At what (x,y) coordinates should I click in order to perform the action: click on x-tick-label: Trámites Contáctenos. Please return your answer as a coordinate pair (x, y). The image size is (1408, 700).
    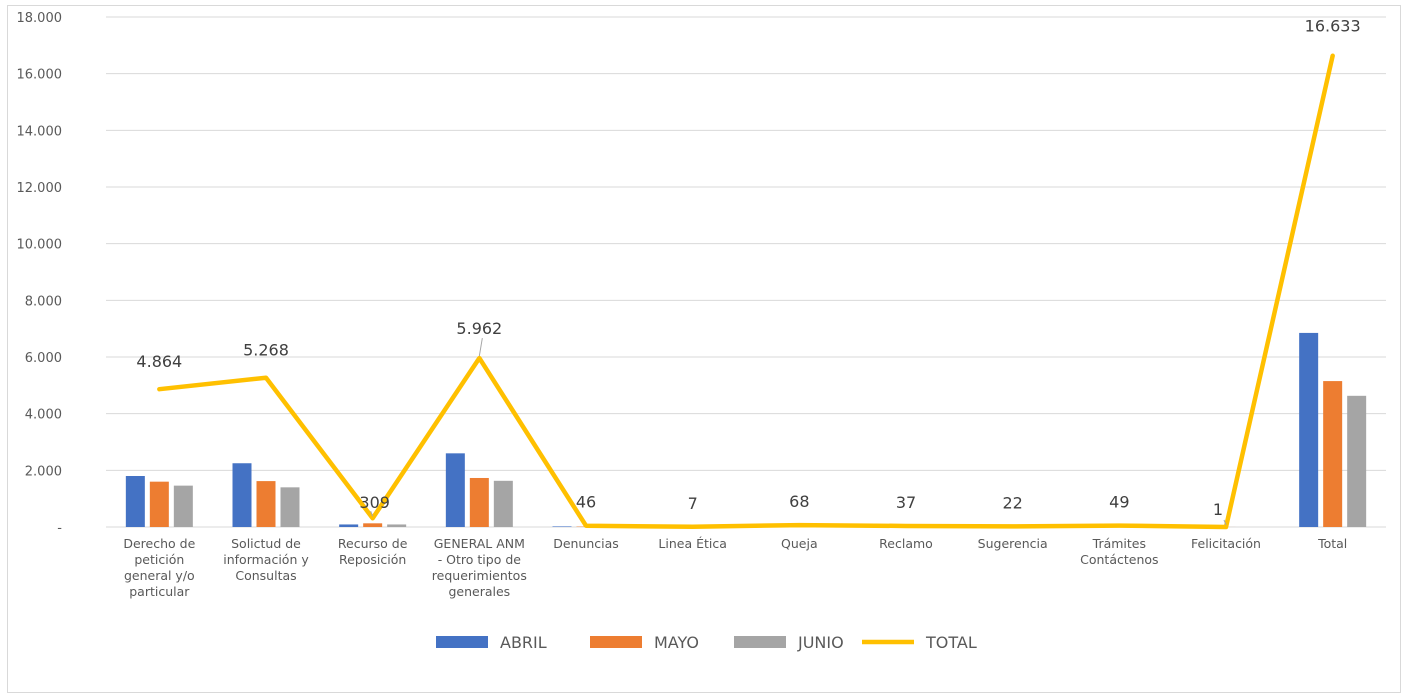
    Looking at the image, I should click on (1119, 551).